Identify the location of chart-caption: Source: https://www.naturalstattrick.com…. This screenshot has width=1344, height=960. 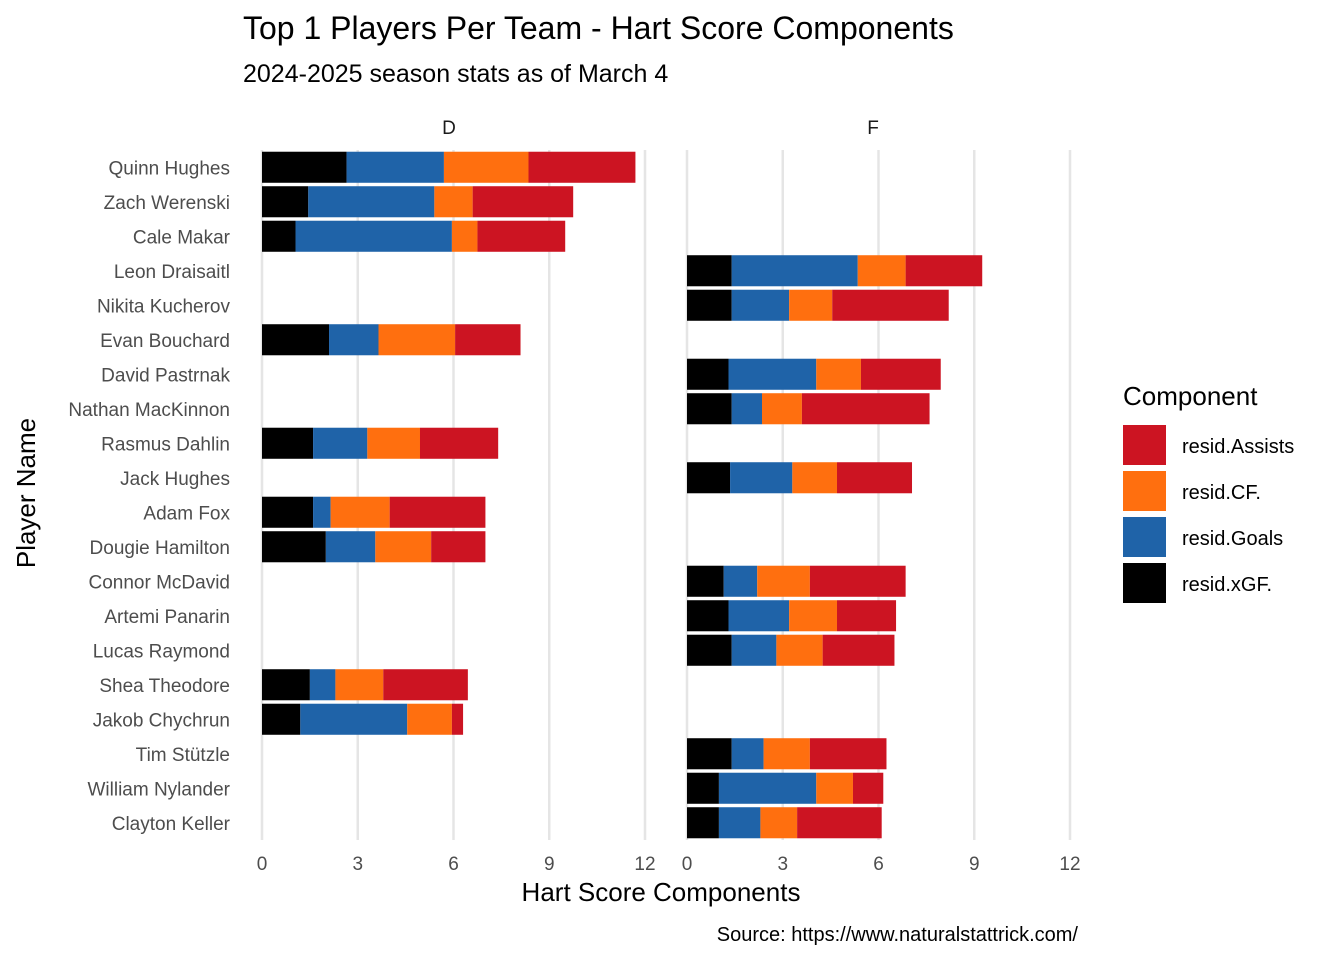
(898, 935).